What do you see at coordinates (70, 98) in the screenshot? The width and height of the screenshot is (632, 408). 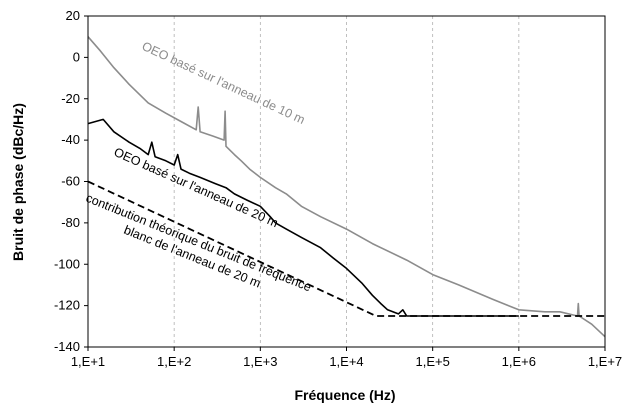 I see `y-tick-label: -20` at bounding box center [70, 98].